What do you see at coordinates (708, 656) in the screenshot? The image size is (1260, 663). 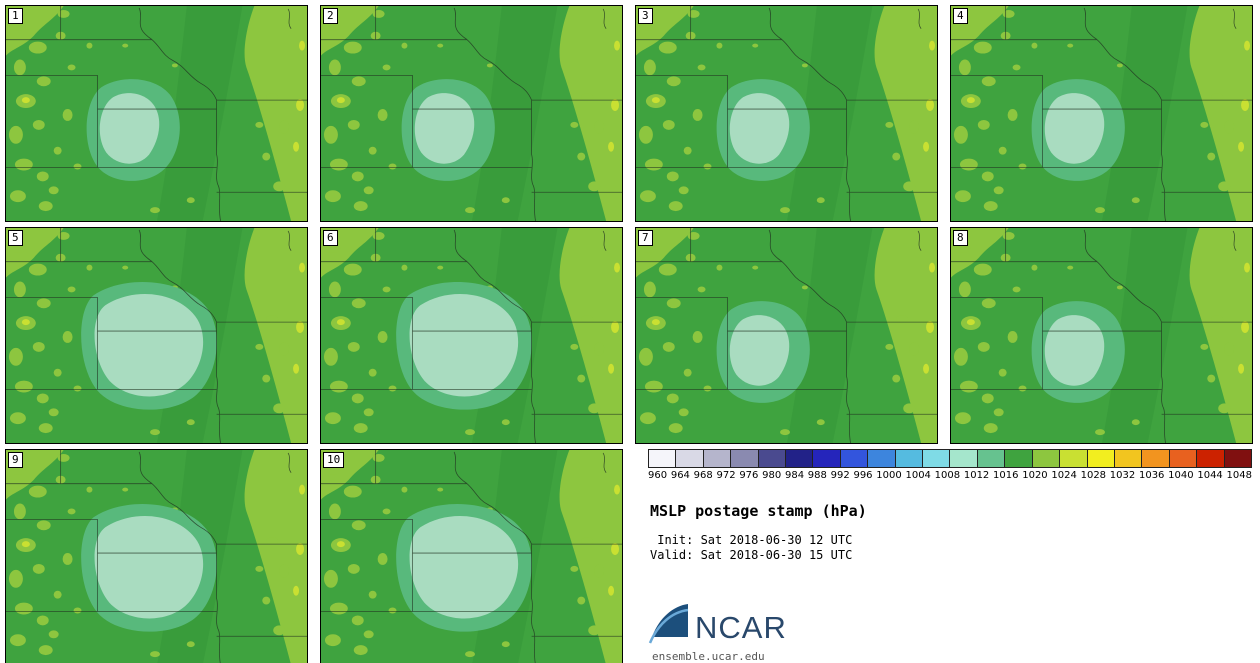 I see `site-url: ensemble.ucar.edu` at bounding box center [708, 656].